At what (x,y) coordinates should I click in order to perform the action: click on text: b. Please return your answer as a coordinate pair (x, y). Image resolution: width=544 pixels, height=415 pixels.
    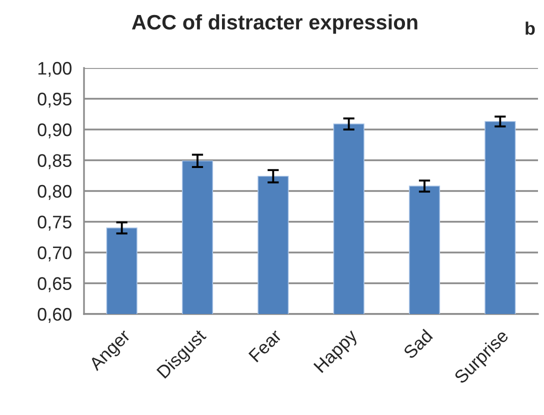
    Looking at the image, I should click on (530, 28).